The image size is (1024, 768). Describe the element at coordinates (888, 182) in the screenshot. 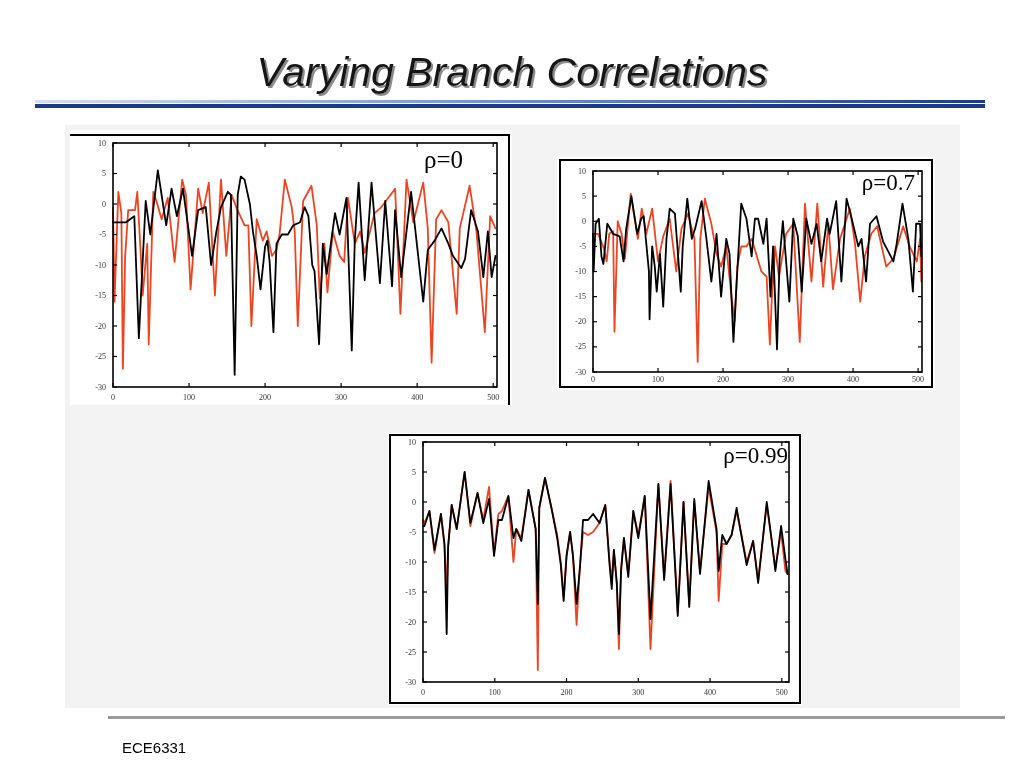

I see `annotation: ρ=0.7` at that location.